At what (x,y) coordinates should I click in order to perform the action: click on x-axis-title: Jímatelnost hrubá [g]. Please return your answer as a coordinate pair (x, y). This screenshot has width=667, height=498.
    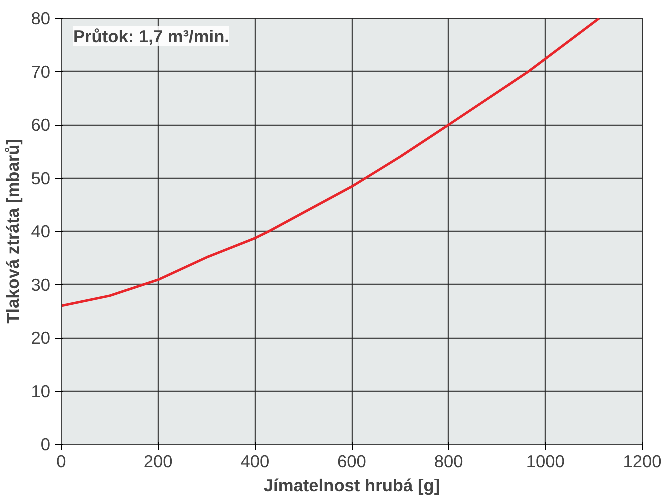
    Looking at the image, I should click on (352, 486).